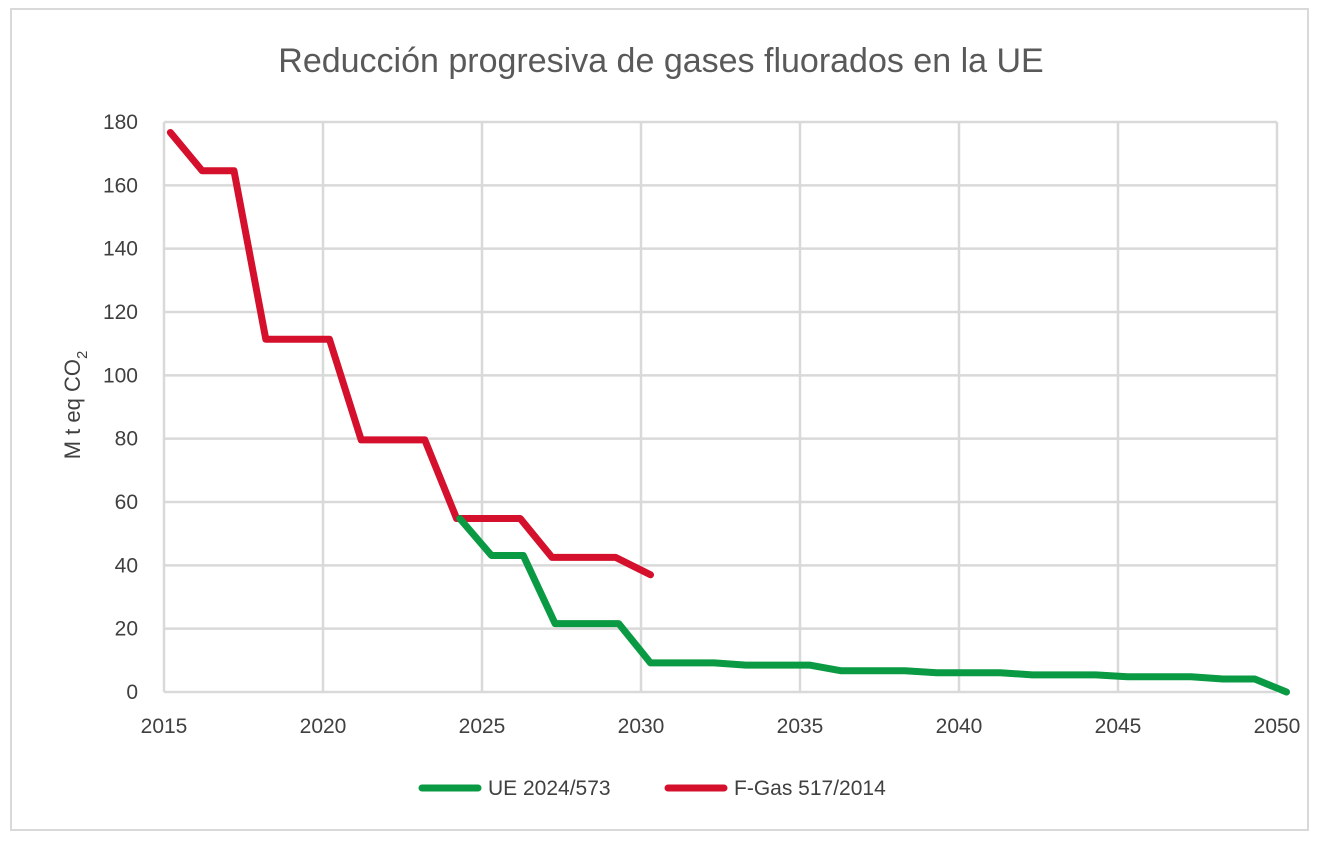 The width and height of the screenshot is (1321, 843). I want to click on y-tick-label: 160, so click(120, 185).